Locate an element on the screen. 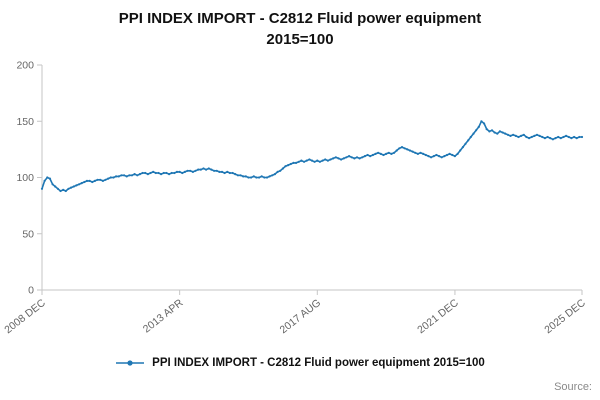  svg-text: 2021 DEC is located at coordinates (438, 317).